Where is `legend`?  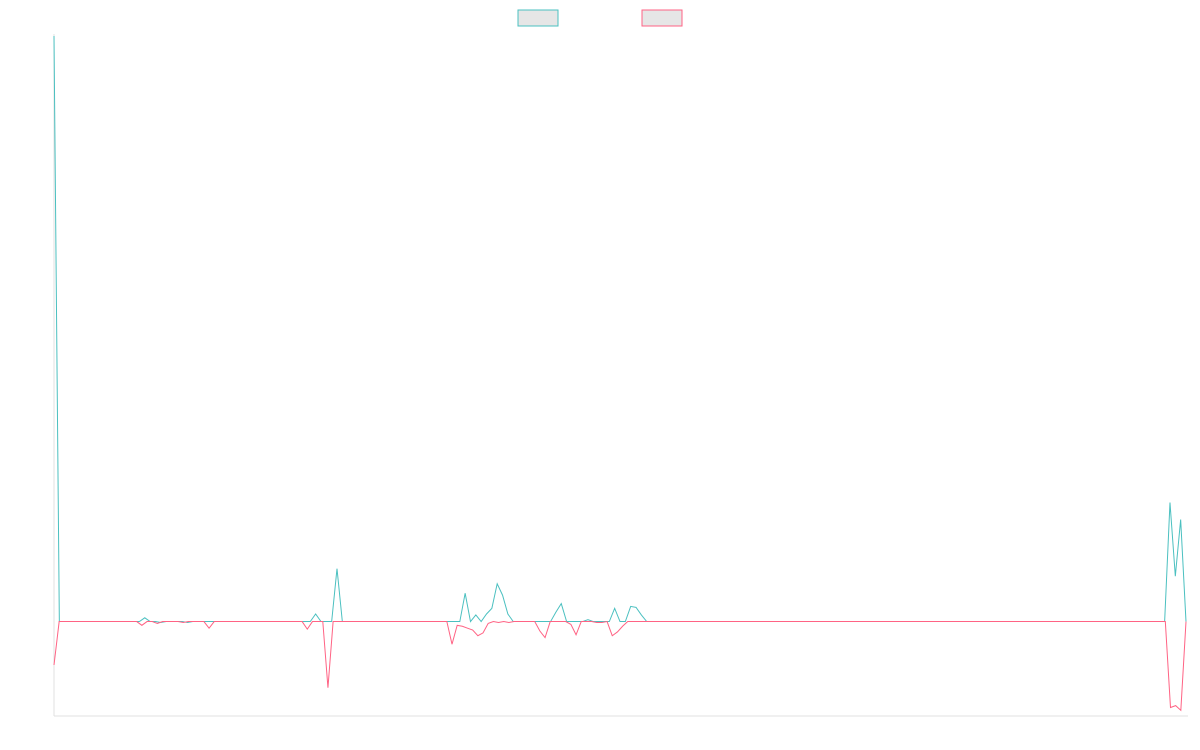
legend is located at coordinates (600, 18).